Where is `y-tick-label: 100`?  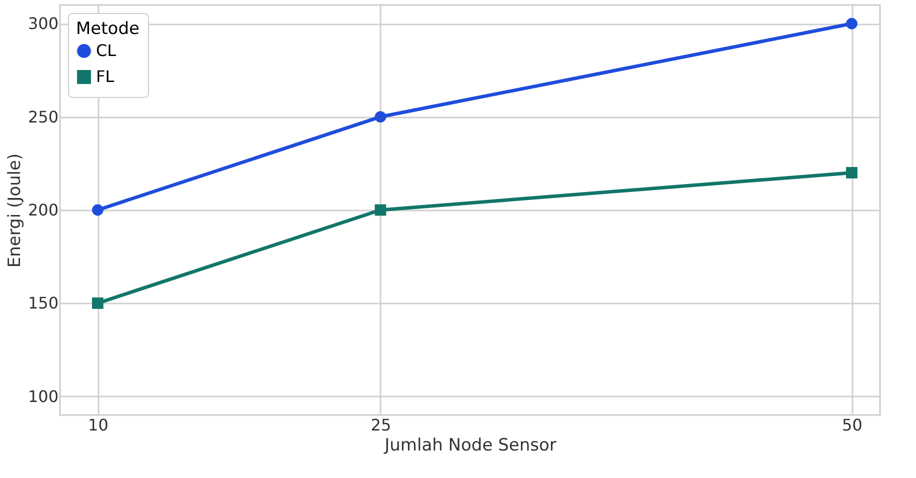 y-tick-label: 100 is located at coordinates (43, 396).